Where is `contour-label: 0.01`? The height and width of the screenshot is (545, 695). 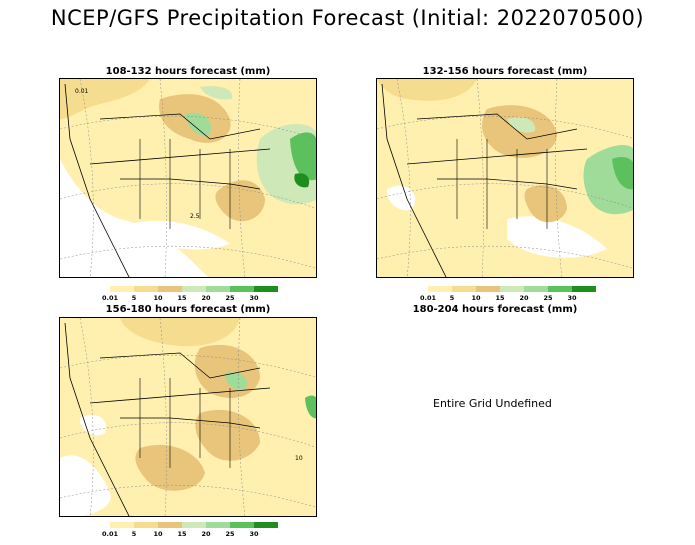
contour-label: 0.01 is located at coordinates (82, 91).